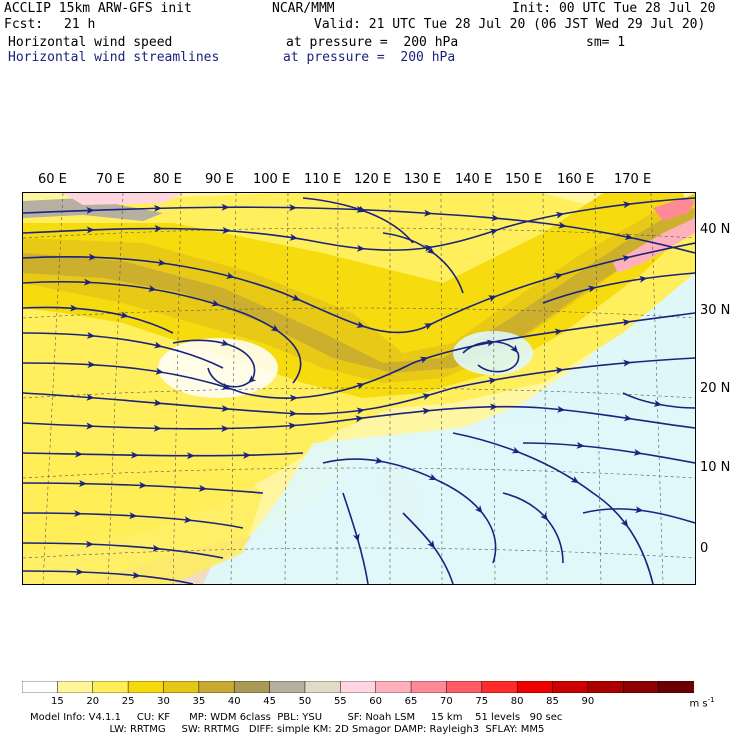 This screenshot has width=740, height=740. What do you see at coordinates (552, 701) in the screenshot?
I see `colorbar-tick-label: 85` at bounding box center [552, 701].